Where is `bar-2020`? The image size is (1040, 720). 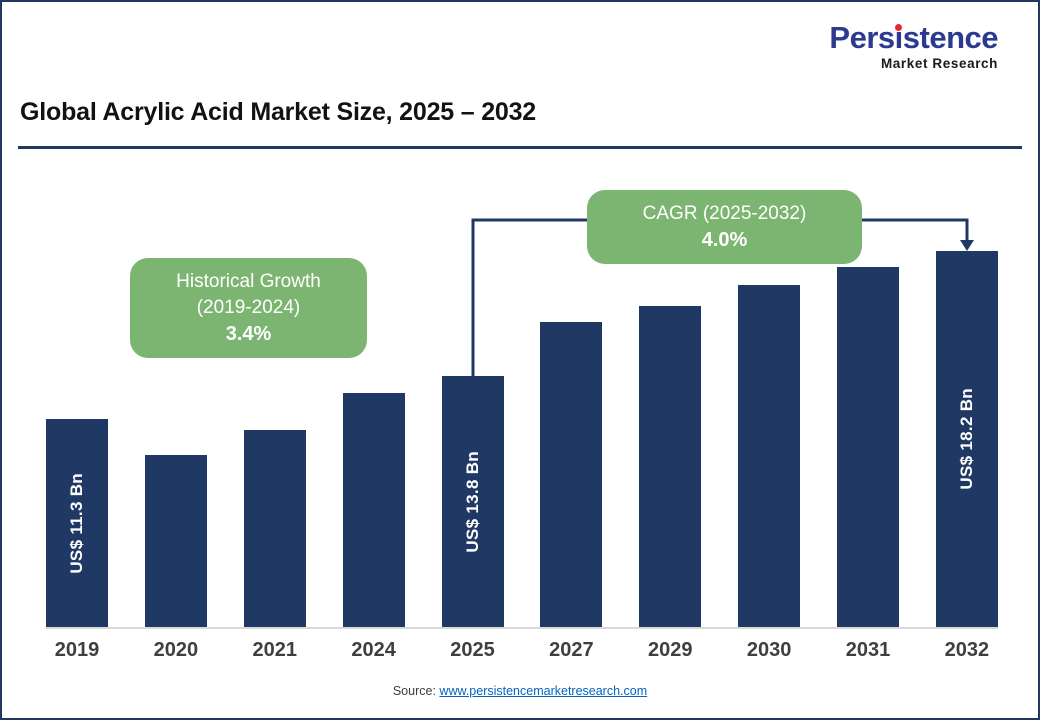
bar-2020 is located at coordinates (175, 541).